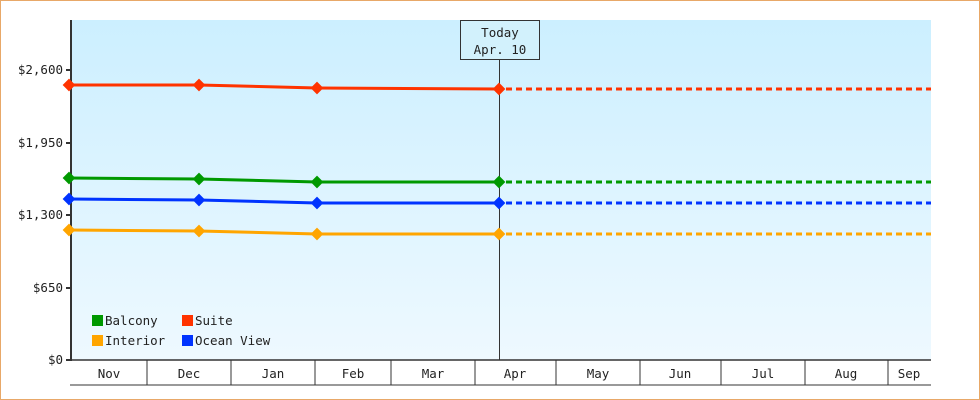 This screenshot has width=980, height=400. I want to click on legend-label: Suite, so click(214, 320).